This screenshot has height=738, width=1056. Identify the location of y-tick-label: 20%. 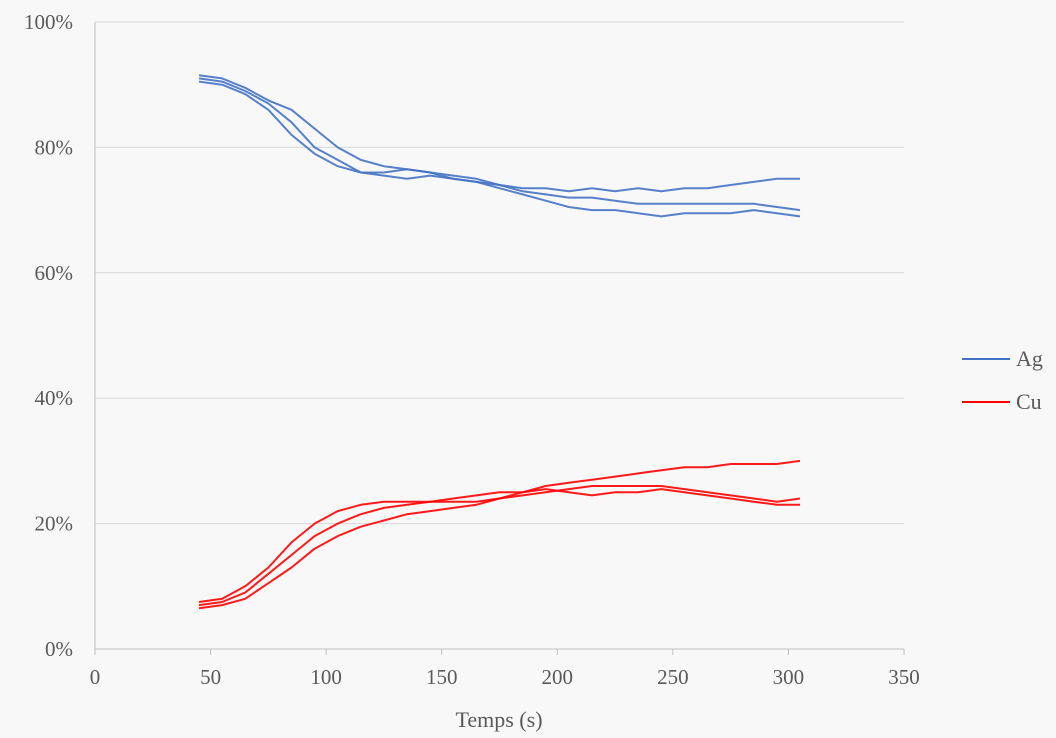
(54, 524).